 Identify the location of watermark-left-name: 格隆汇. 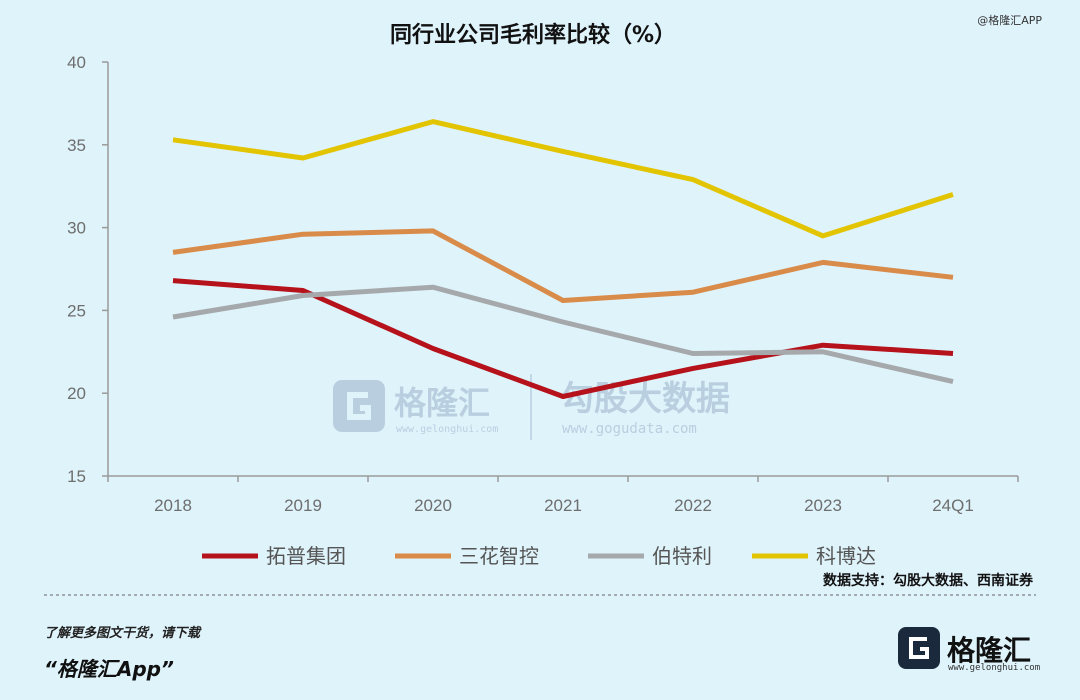
(442, 403).